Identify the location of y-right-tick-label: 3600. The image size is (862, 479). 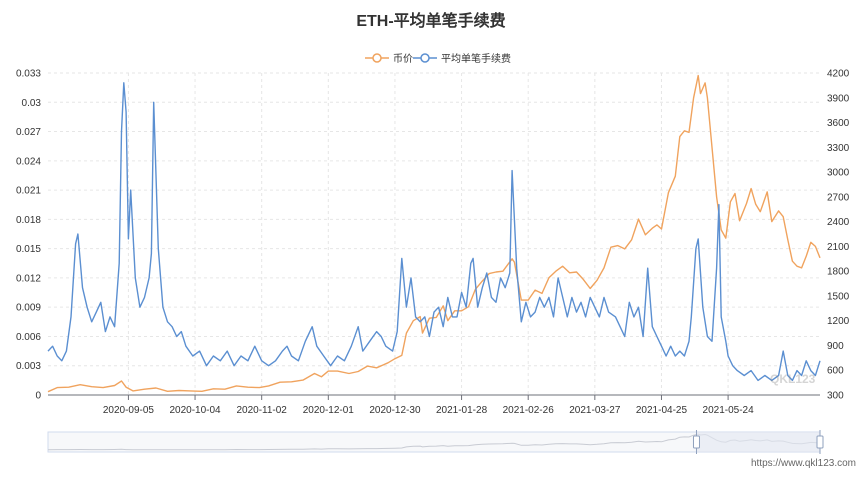
(838, 123).